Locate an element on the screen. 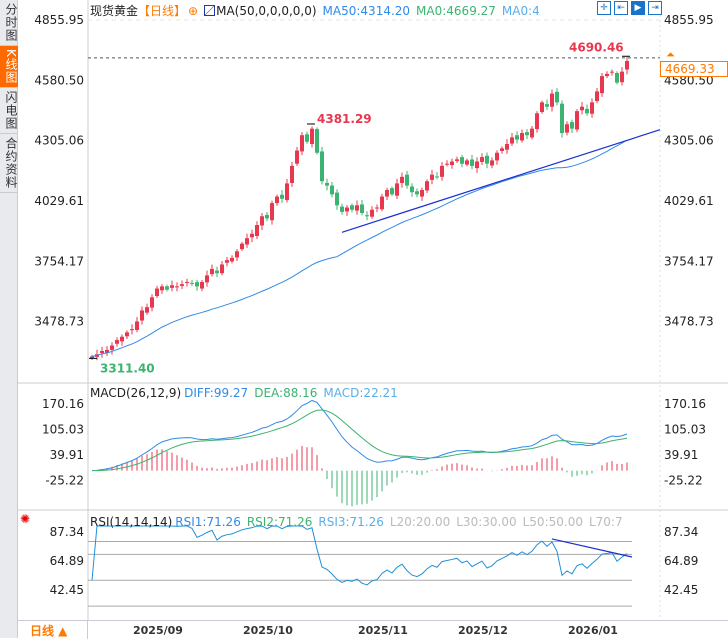 The width and height of the screenshot is (728, 639). ma0-value-2: MA0:4 is located at coordinates (520, 11).